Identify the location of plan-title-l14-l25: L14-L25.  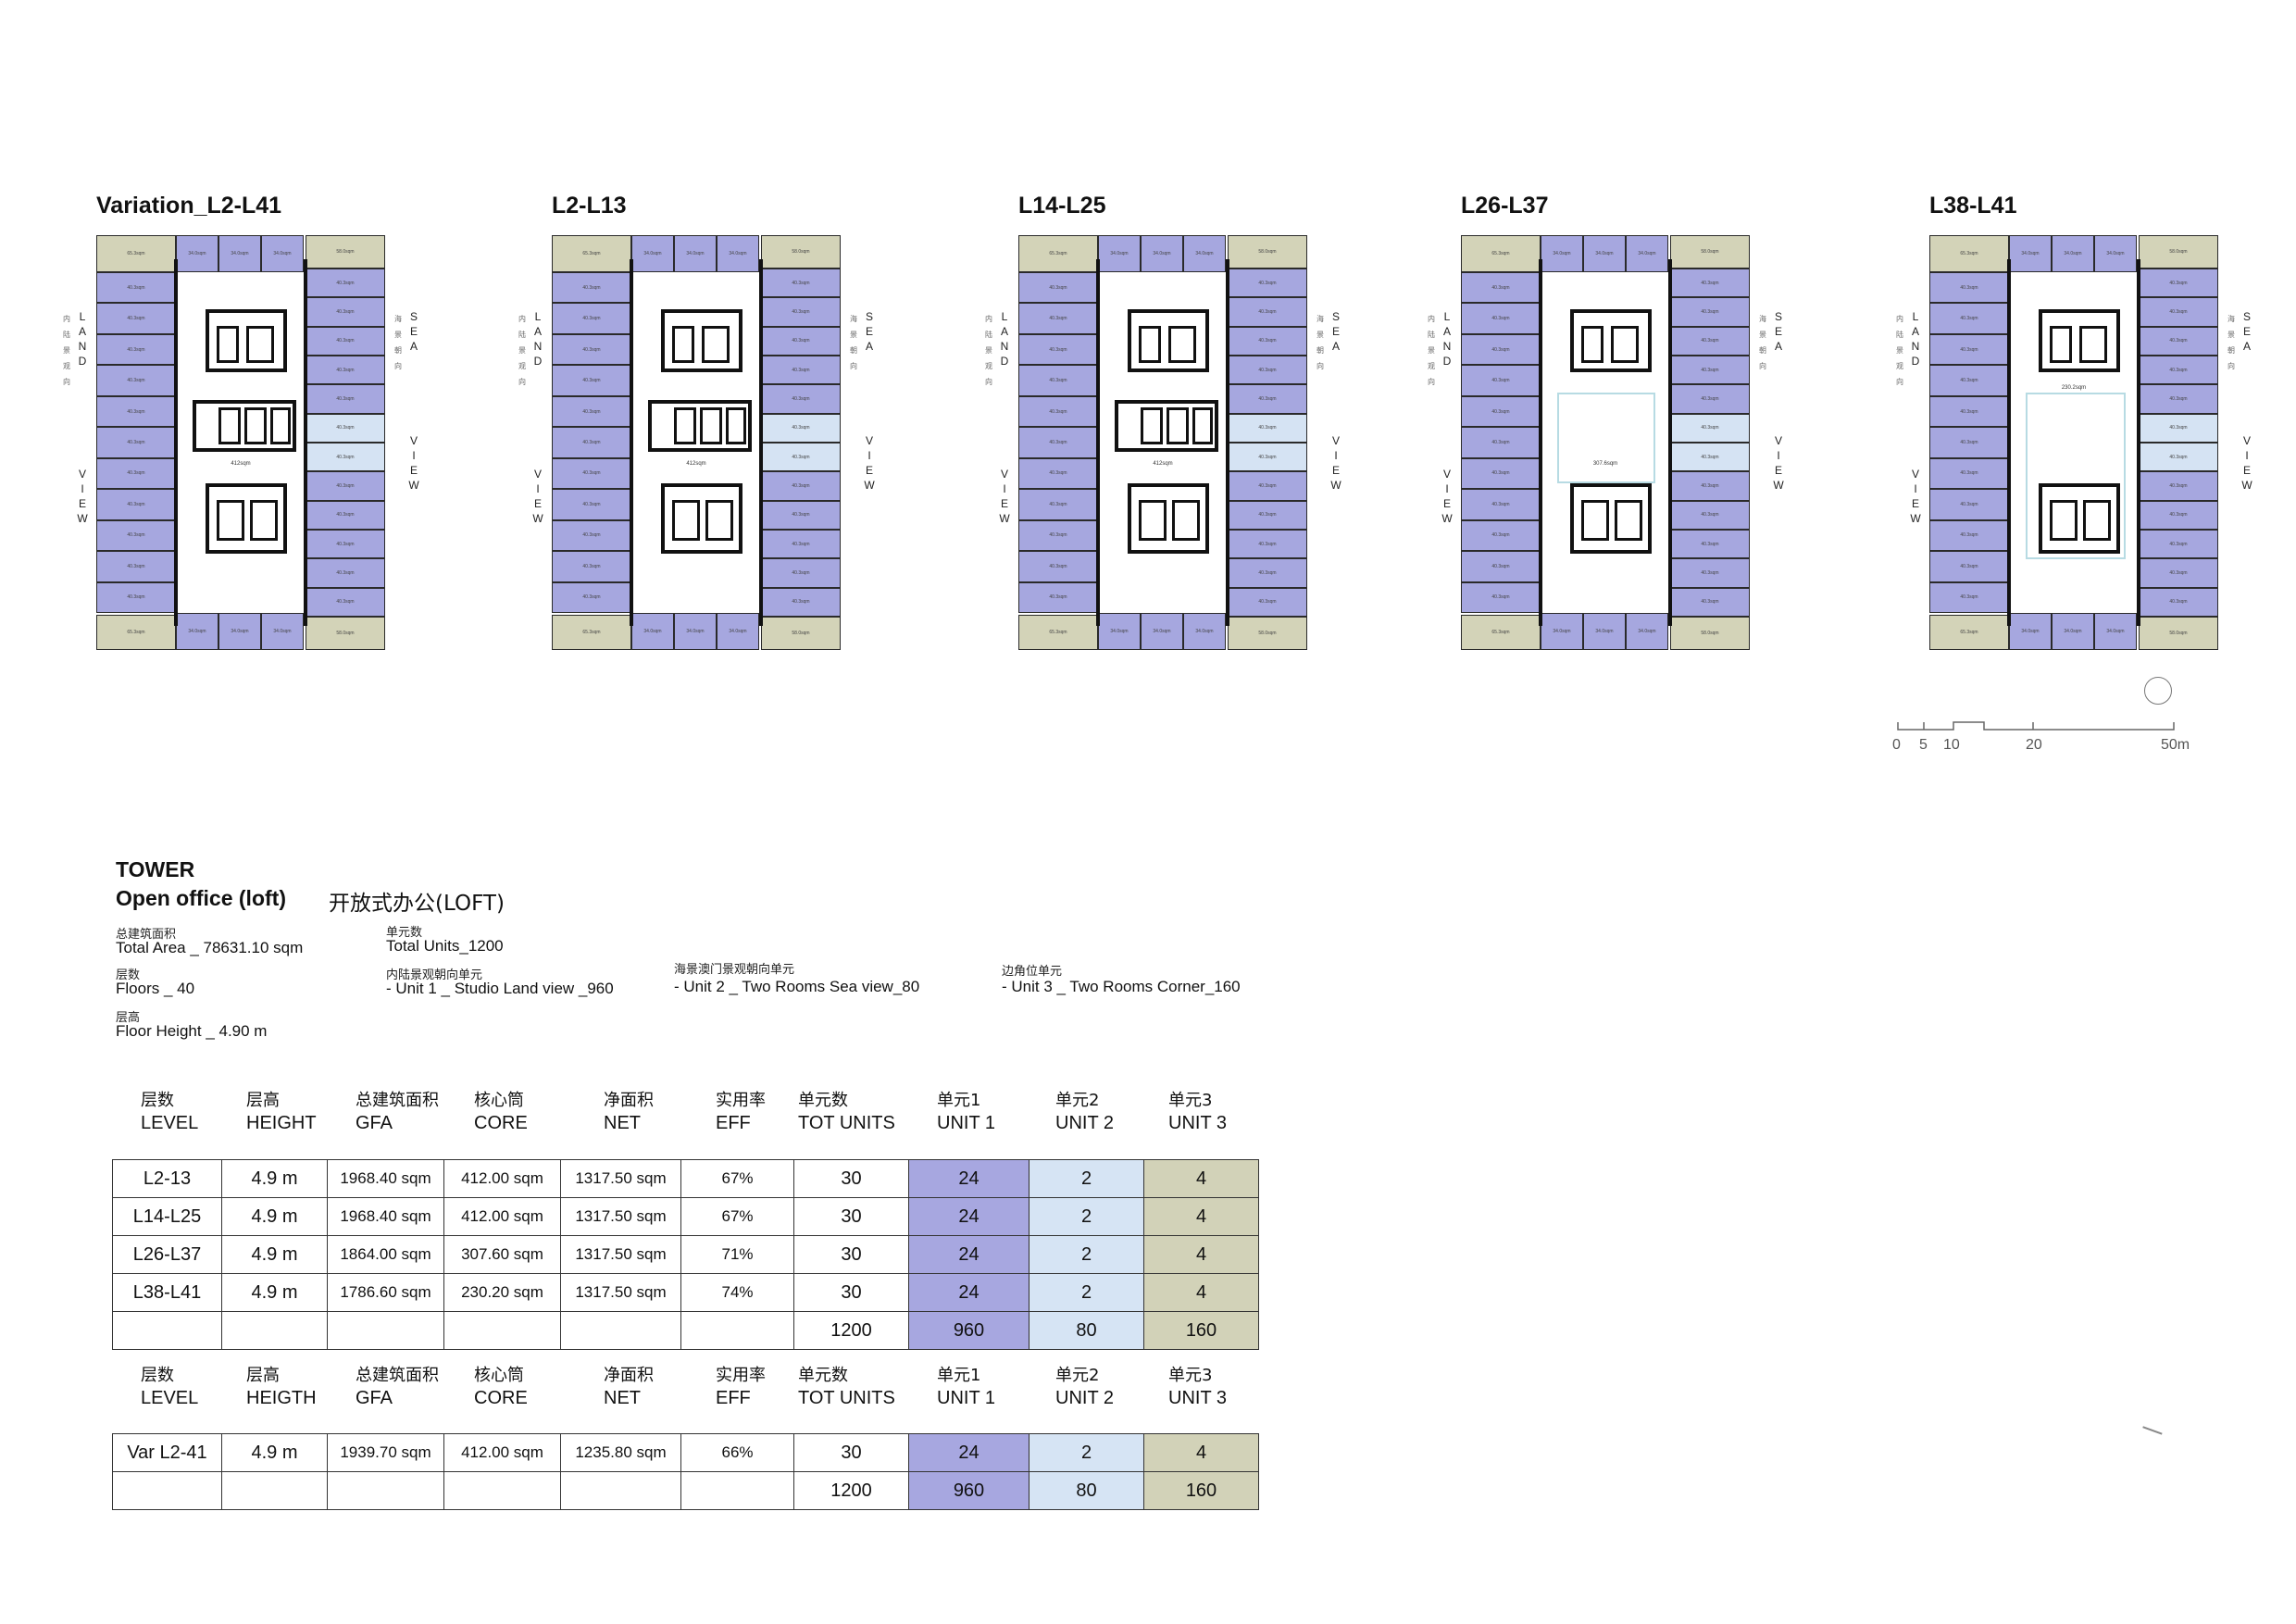
(1062, 206).